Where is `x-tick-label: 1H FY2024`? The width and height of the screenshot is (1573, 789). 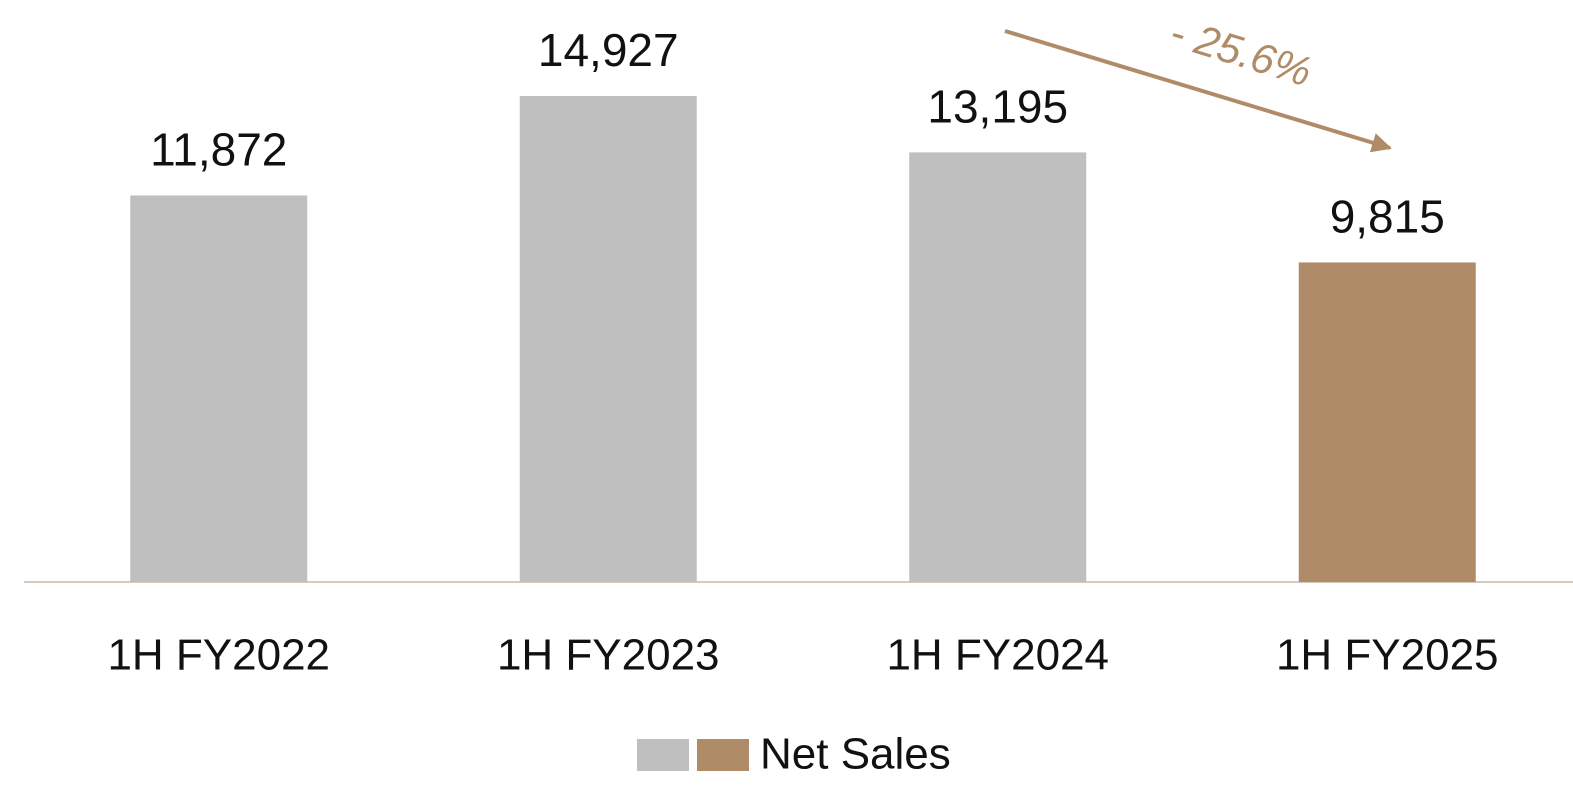 x-tick-label: 1H FY2024 is located at coordinates (997, 655).